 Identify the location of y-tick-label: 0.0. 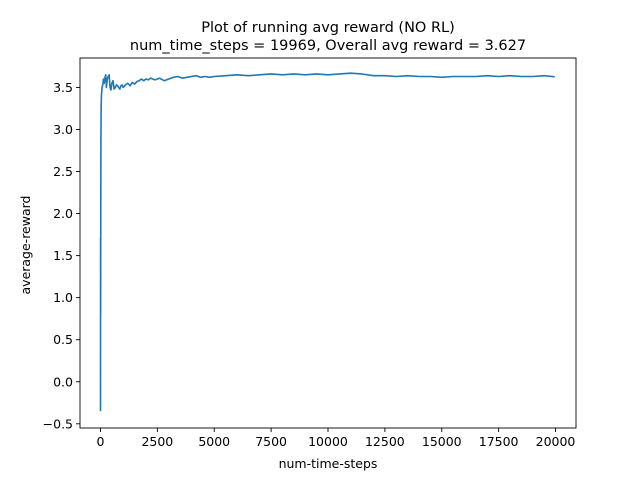
(63, 381).